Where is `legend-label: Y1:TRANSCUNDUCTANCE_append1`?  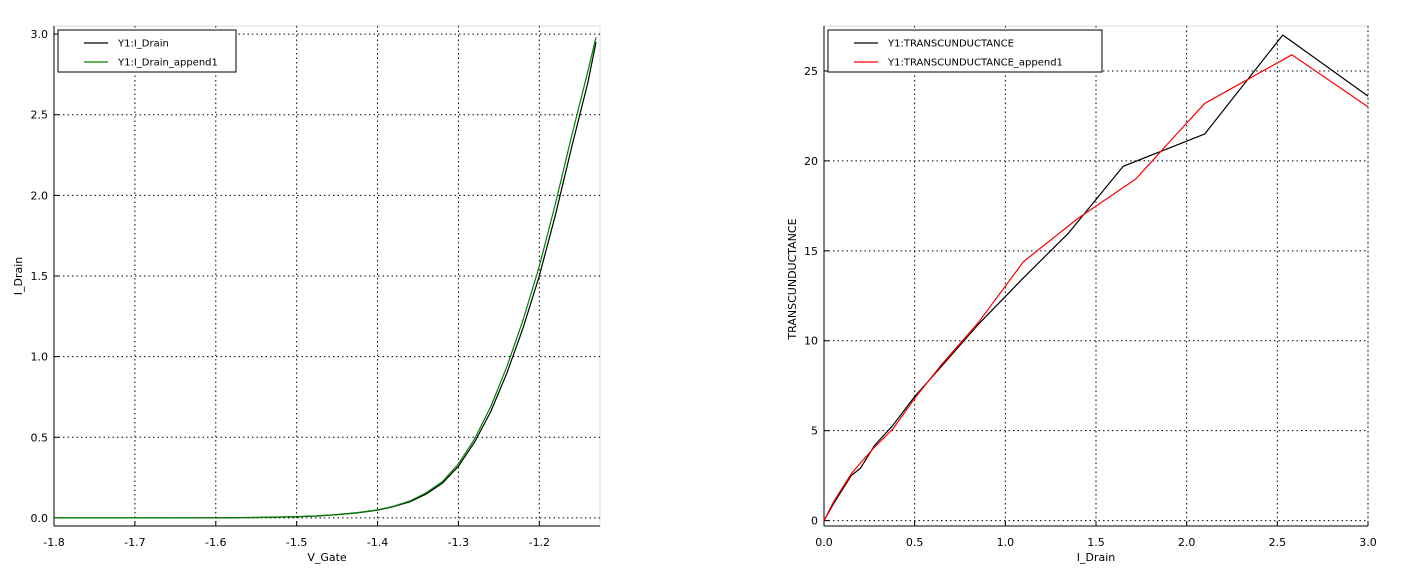 legend-label: Y1:TRANSCUNDUCTANCE_append1 is located at coordinates (975, 63).